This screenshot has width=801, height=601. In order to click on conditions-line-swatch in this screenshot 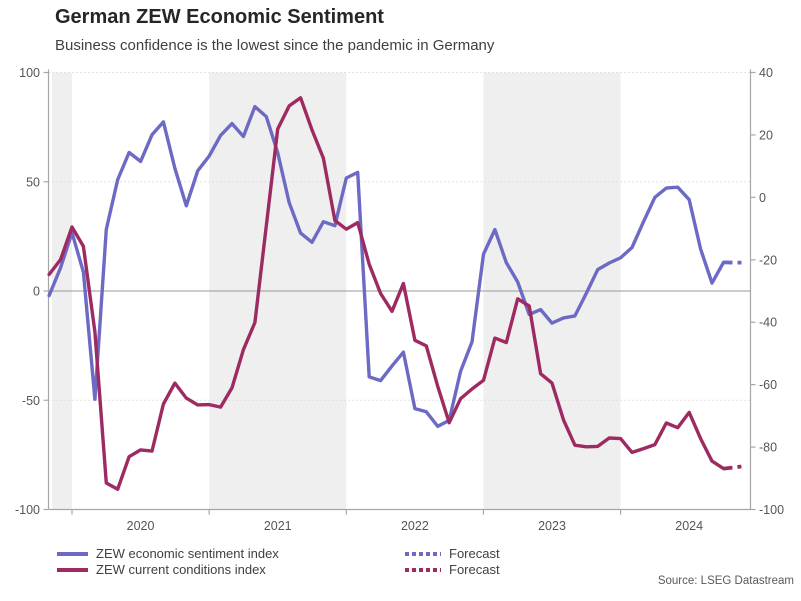, I will do `click(72, 569)`.